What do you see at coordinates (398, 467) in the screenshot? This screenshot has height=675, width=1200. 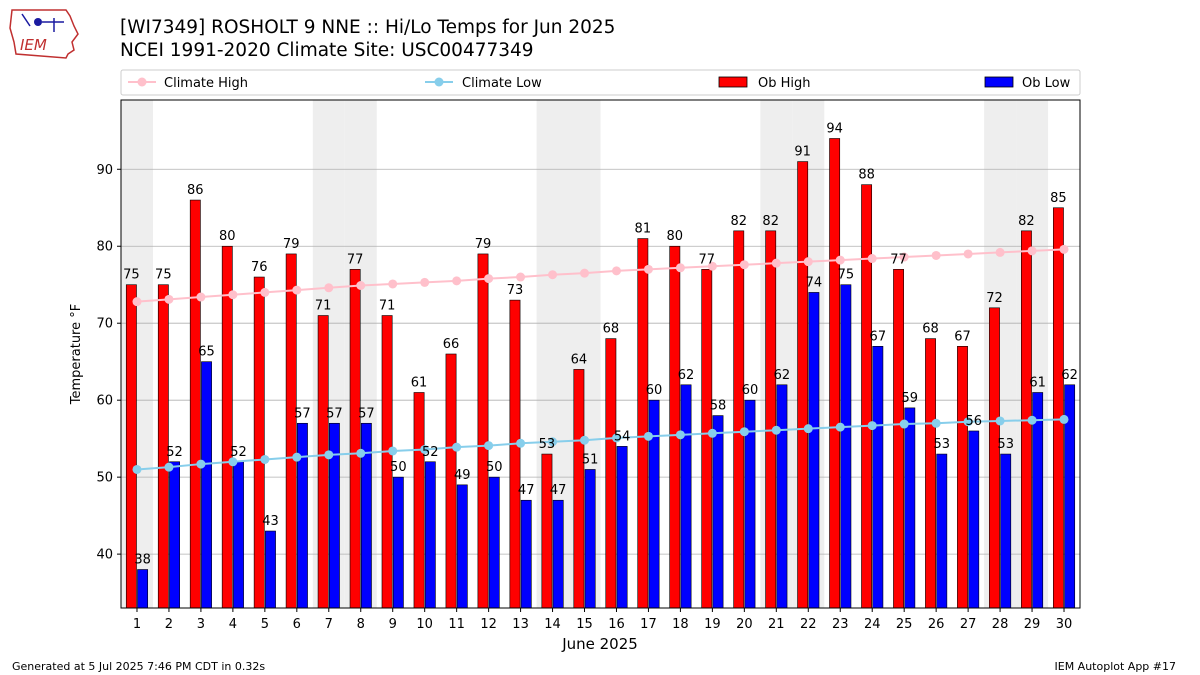 I see `ob-low-label-9: 50` at bounding box center [398, 467].